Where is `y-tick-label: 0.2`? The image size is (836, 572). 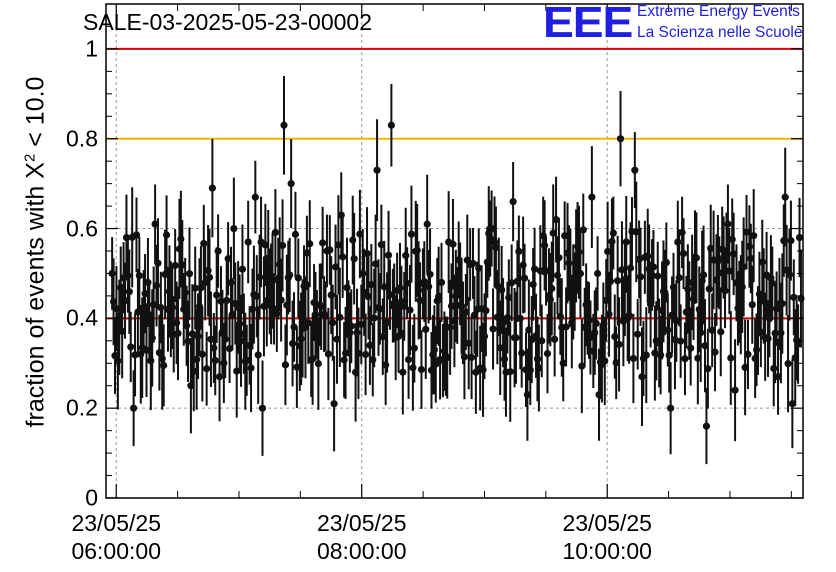
y-tick-label: 0.2 is located at coordinates (82, 407).